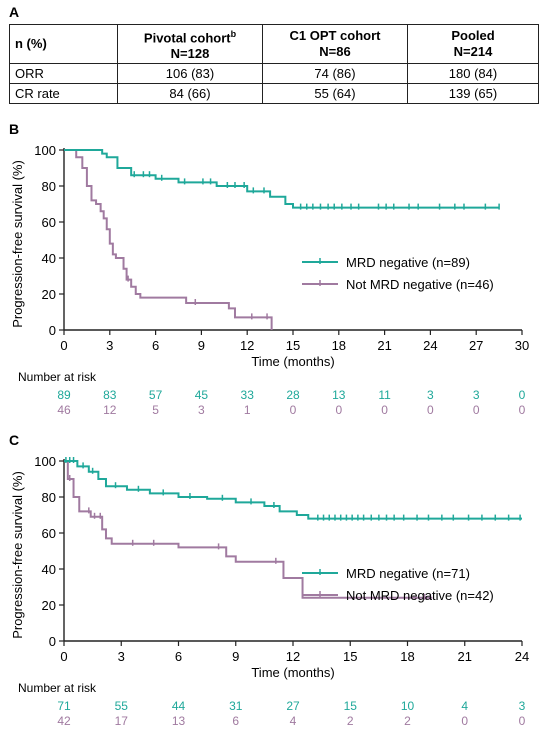 The width and height of the screenshot is (554, 742). I want to click on panel-a-label: A, so click(14, 12).